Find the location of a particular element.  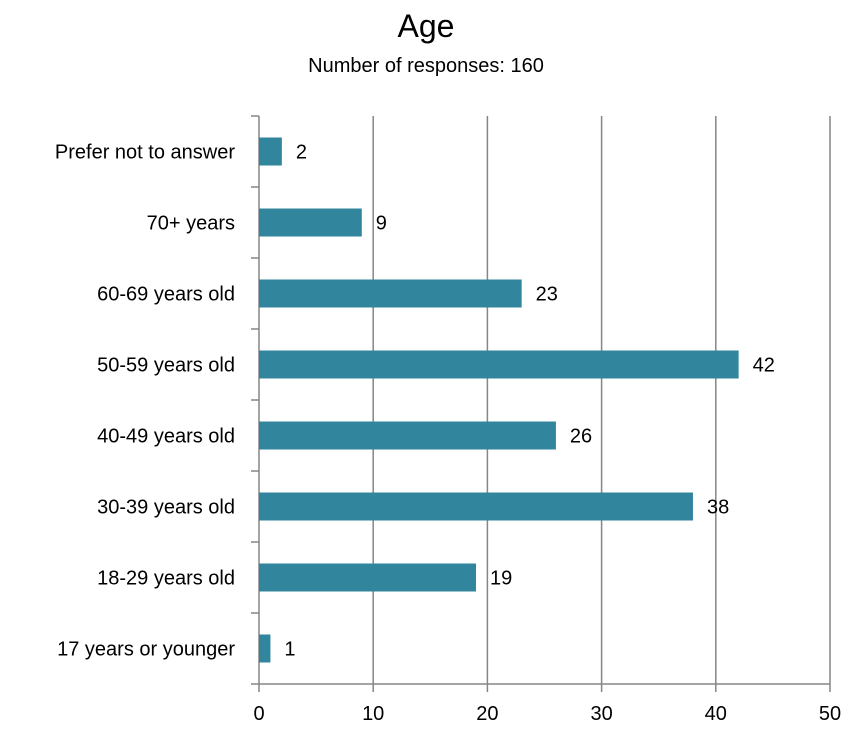

data-label: 38 is located at coordinates (718, 508).